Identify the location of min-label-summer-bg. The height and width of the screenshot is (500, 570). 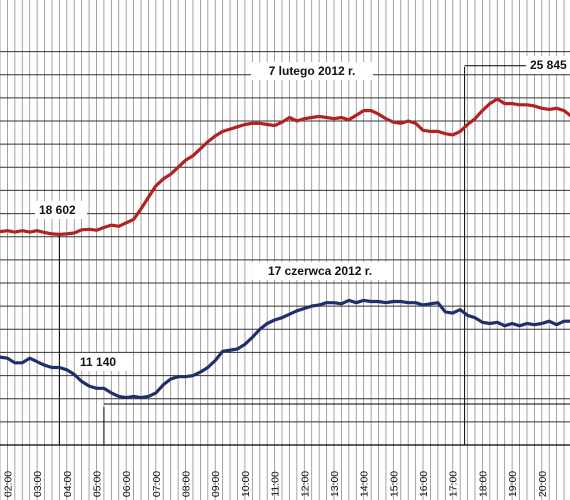
(102, 362).